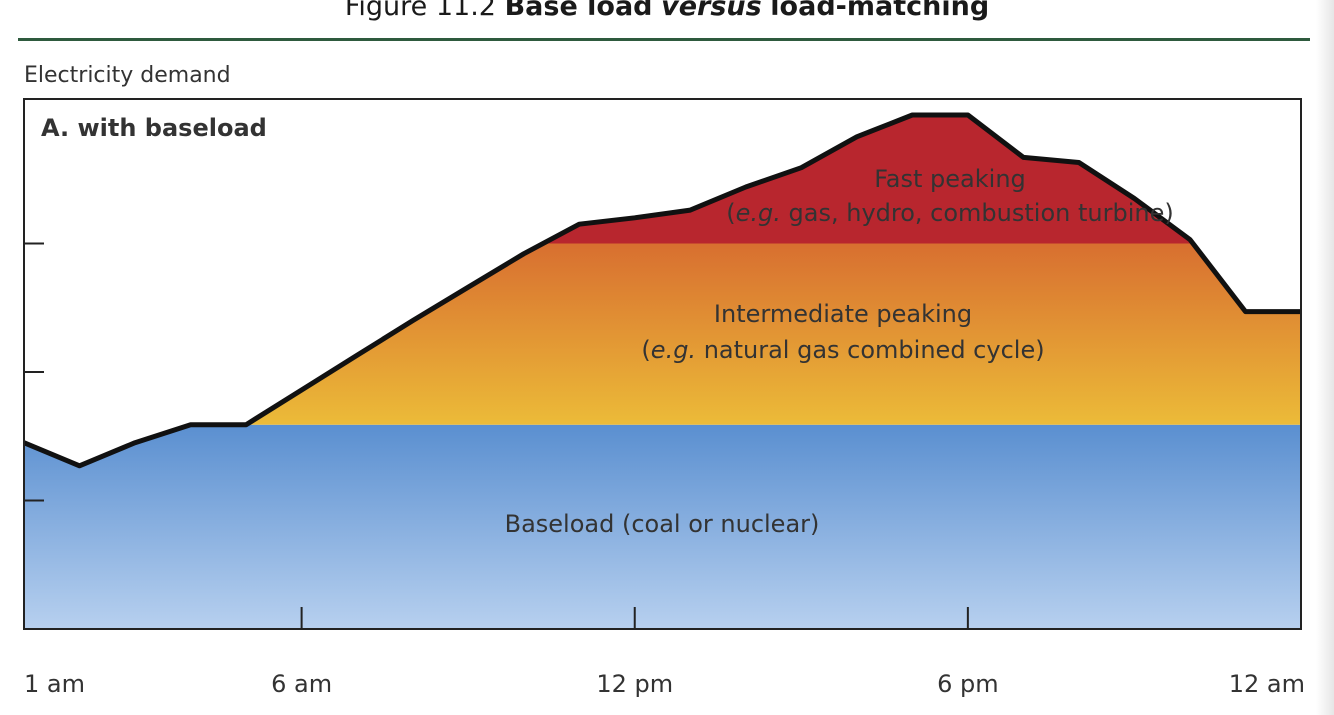  I want to click on figure-number: Figure 11.2, so click(420, 11).